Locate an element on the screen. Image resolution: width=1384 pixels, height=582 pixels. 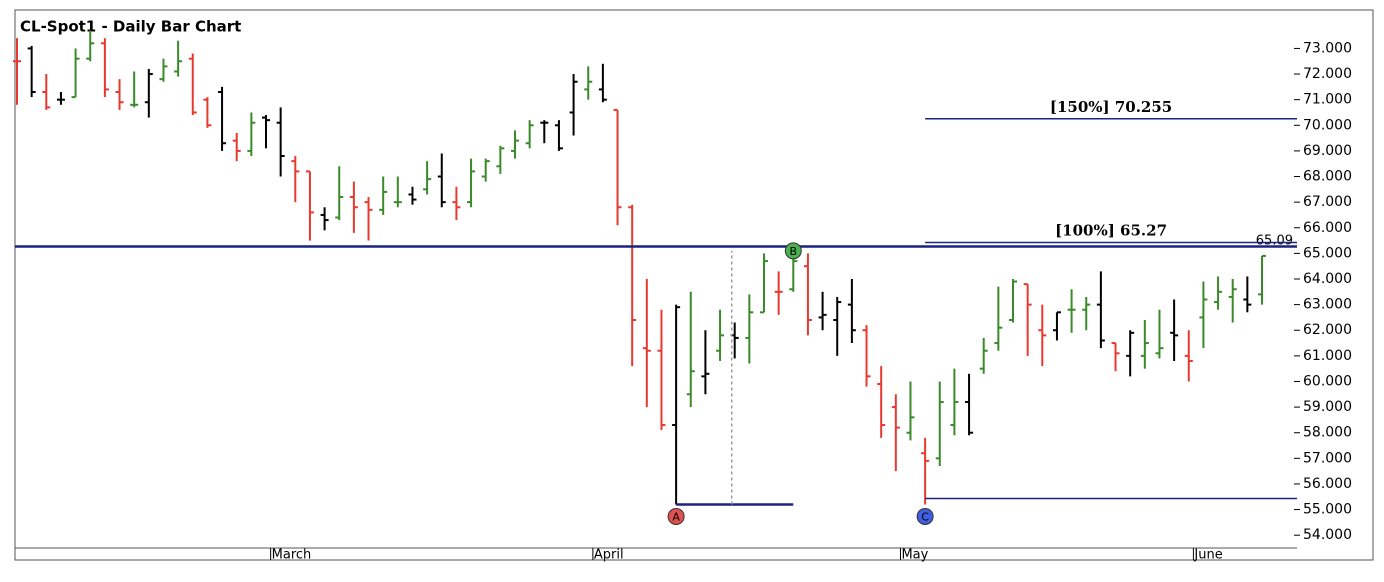
y-tick-label: 57.000 is located at coordinates (1327, 458).